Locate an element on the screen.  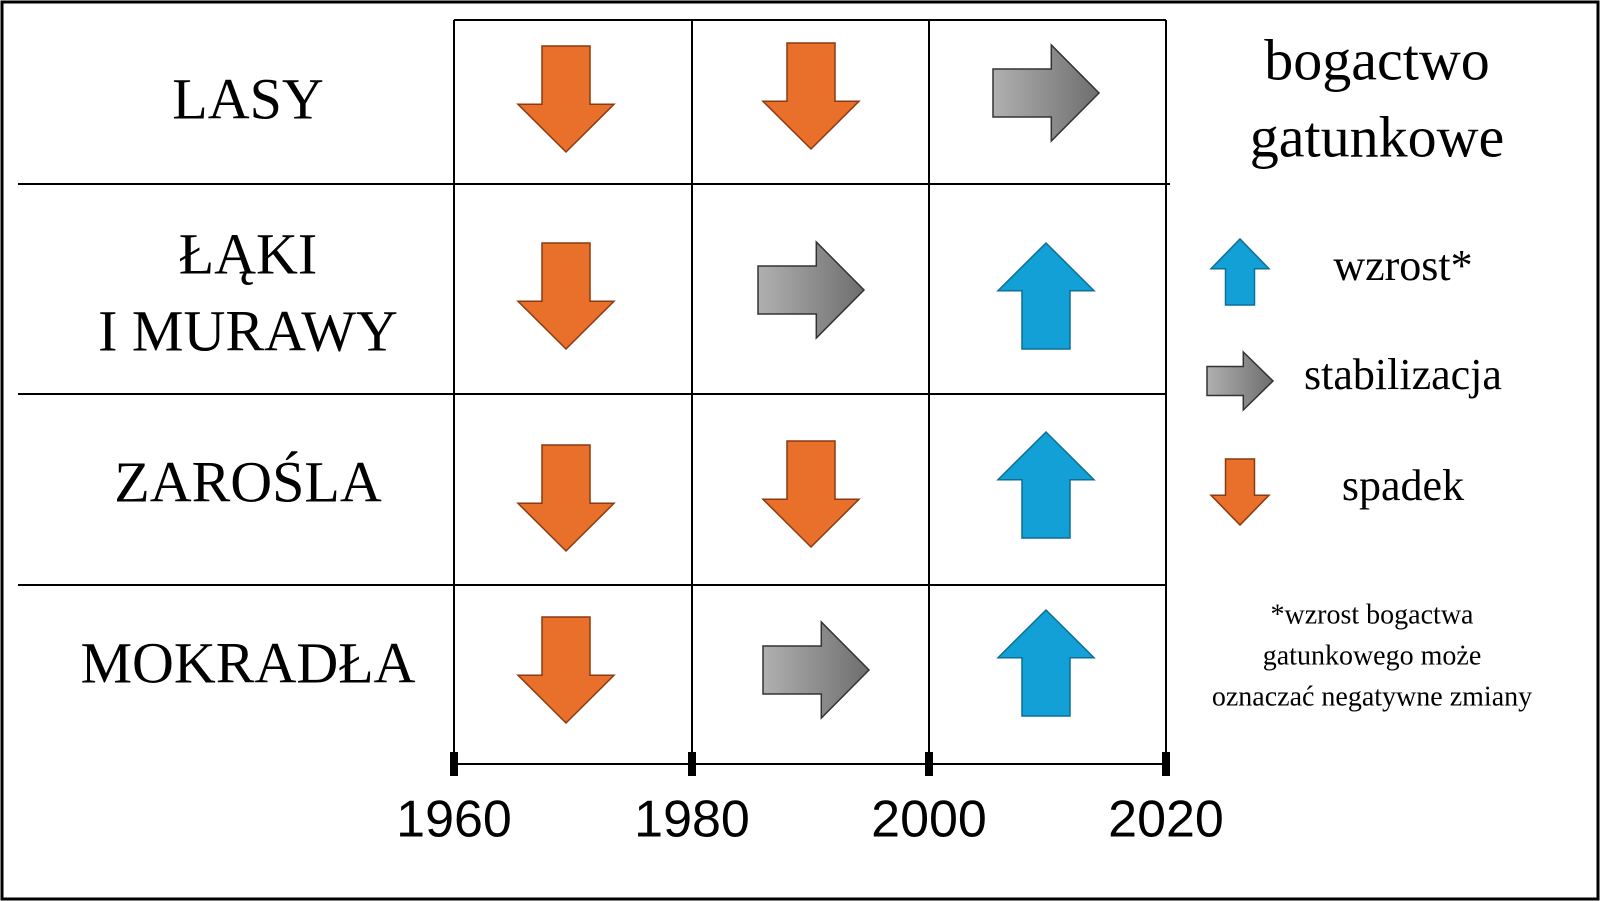
legend-label: stabilizacja is located at coordinates (1403, 374).